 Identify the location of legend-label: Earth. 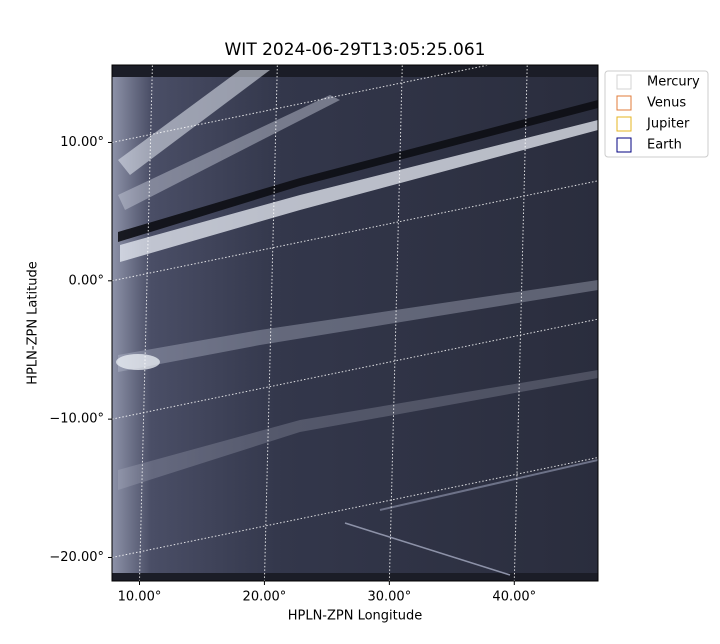
(664, 145).